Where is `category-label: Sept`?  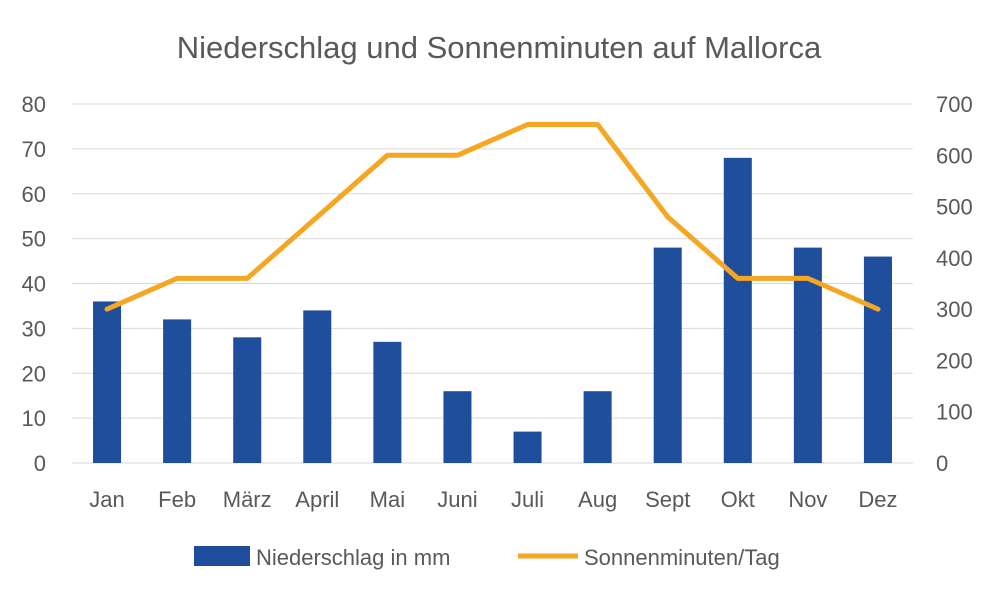 category-label: Sept is located at coordinates (667, 499).